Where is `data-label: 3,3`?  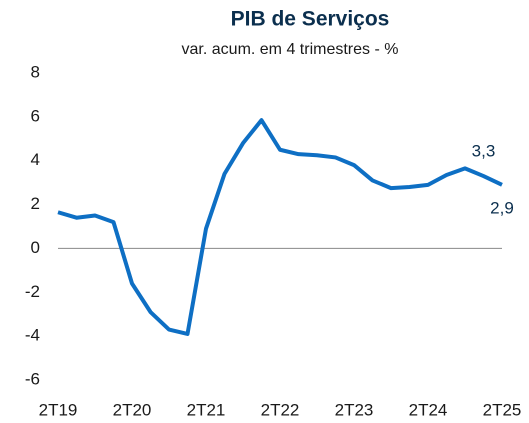
data-label: 3,3 is located at coordinates (484, 151).